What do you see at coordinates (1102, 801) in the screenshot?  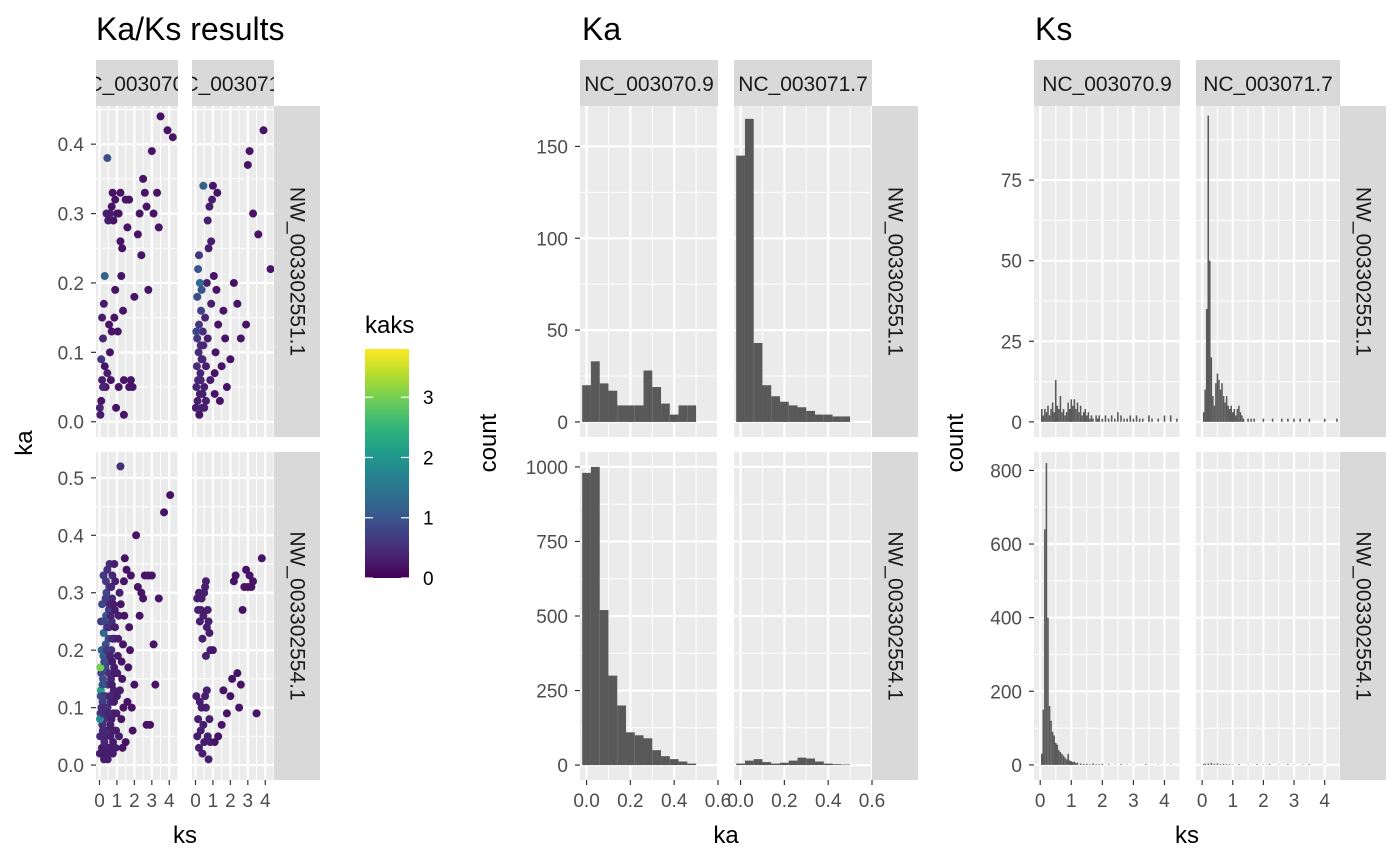 I see `x-tick-label: 2` at bounding box center [1102, 801].